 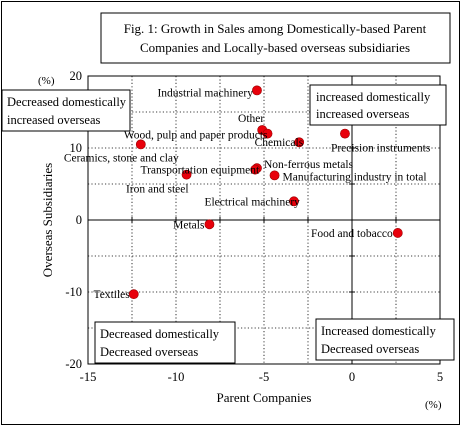 What do you see at coordinates (67, 102) in the screenshot?
I see `quadrant-top-left-line-1: Decreased domestically` at bounding box center [67, 102].